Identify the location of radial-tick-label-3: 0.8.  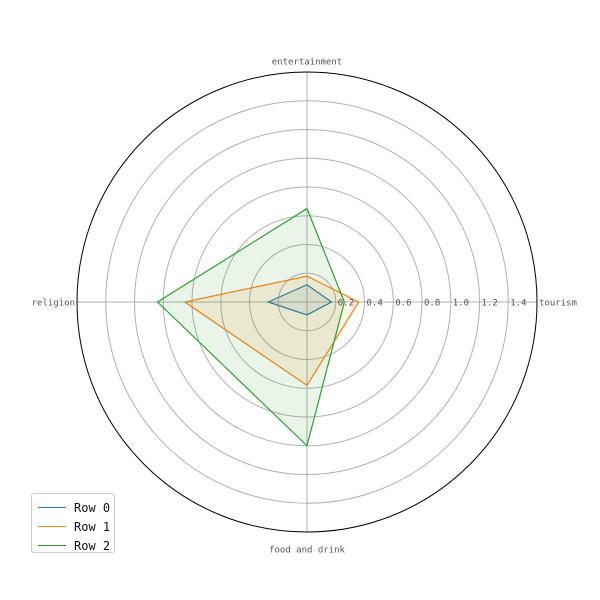
(432, 304).